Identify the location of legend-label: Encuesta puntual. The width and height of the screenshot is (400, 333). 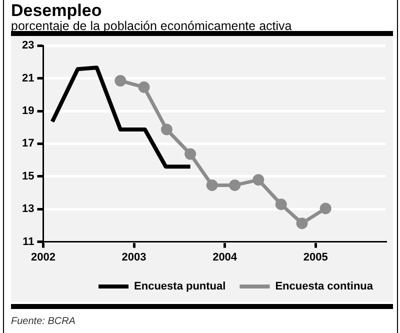
(180, 286).